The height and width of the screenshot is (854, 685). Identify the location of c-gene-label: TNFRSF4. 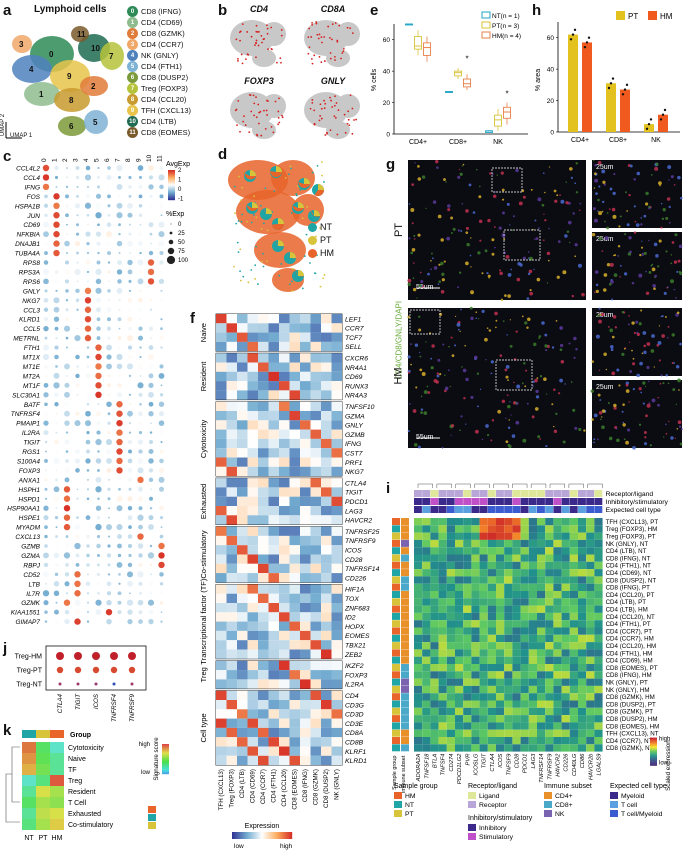
(26, 414).